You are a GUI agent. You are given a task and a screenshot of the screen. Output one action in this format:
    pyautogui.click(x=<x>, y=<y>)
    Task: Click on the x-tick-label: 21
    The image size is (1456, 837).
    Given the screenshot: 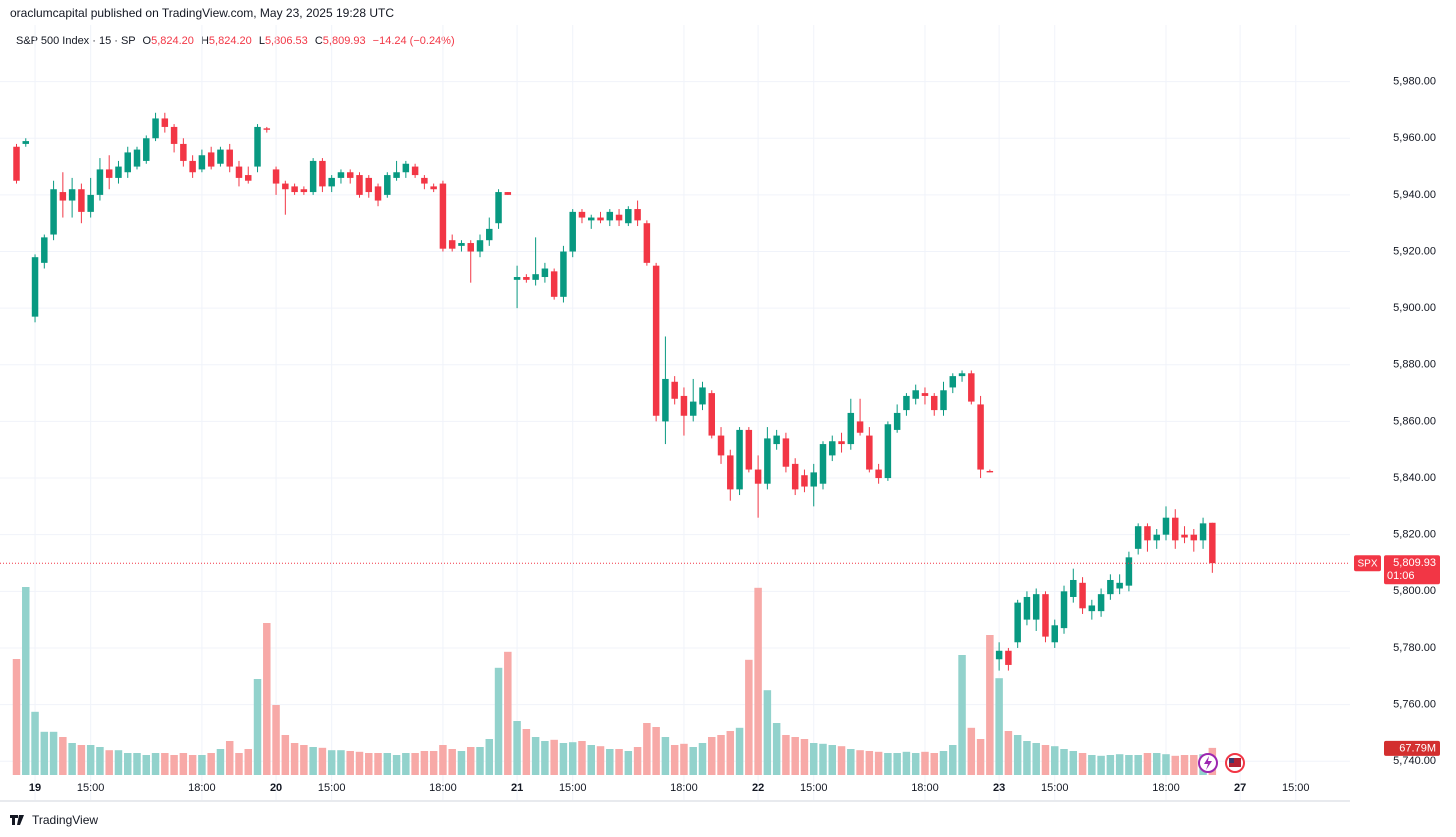 What is the action you would take?
    pyautogui.click(x=517, y=788)
    